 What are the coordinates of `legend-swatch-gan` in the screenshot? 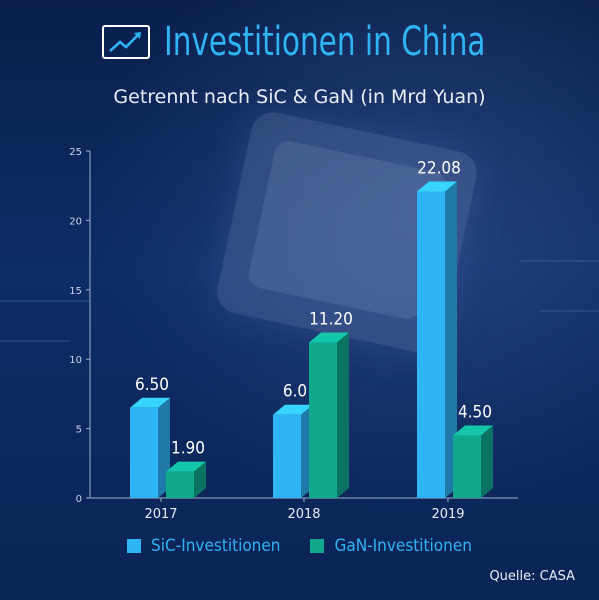 It's located at (317, 546).